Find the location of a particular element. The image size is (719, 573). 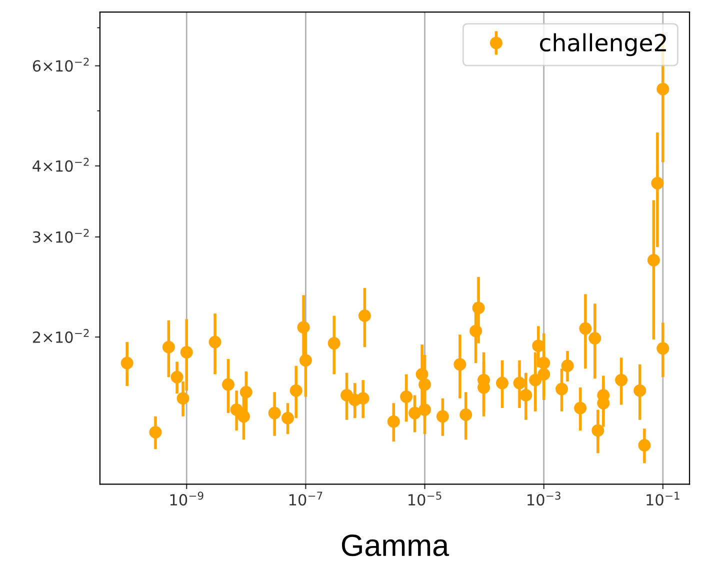

x-tick-label: 10$^{−1}$ is located at coordinates (663, 499).